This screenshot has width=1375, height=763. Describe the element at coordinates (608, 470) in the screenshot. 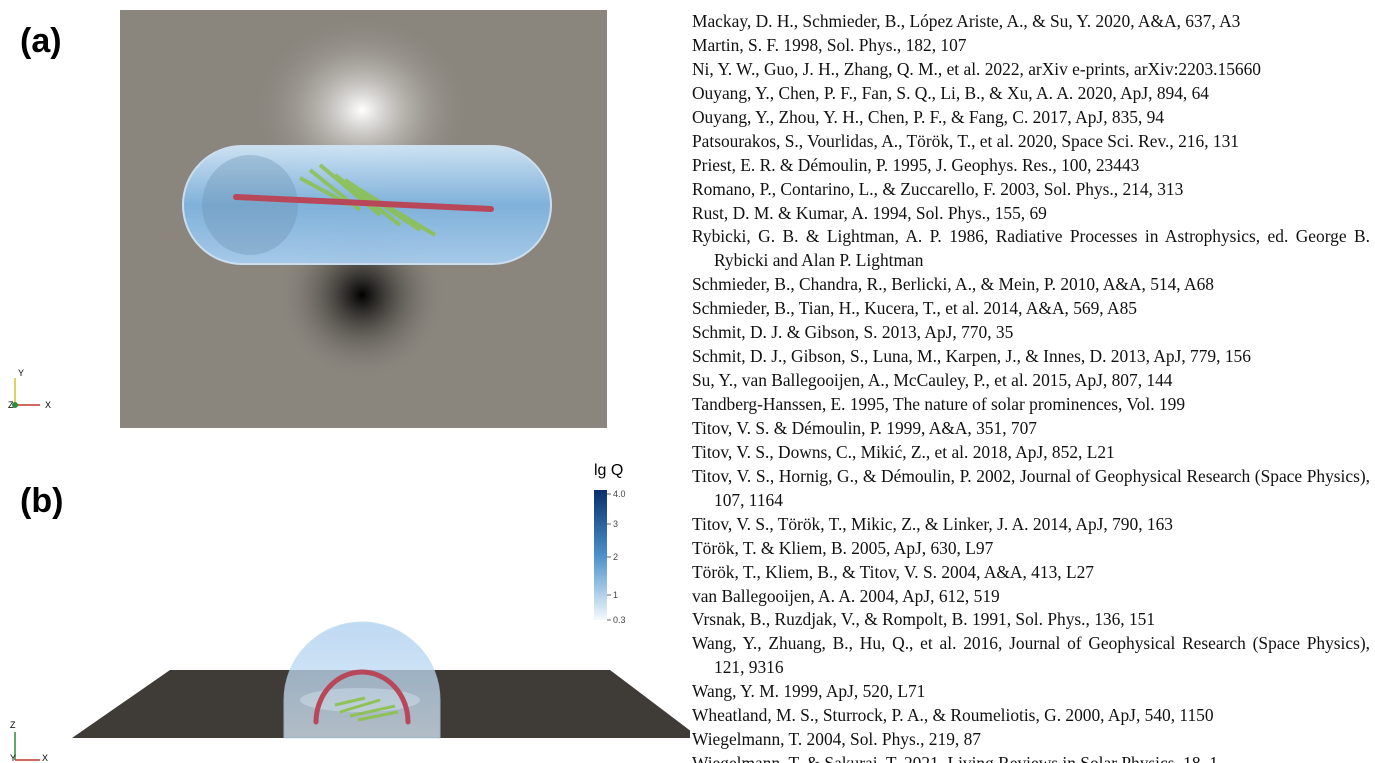

I see `colorbar-title: lg Q` at that location.